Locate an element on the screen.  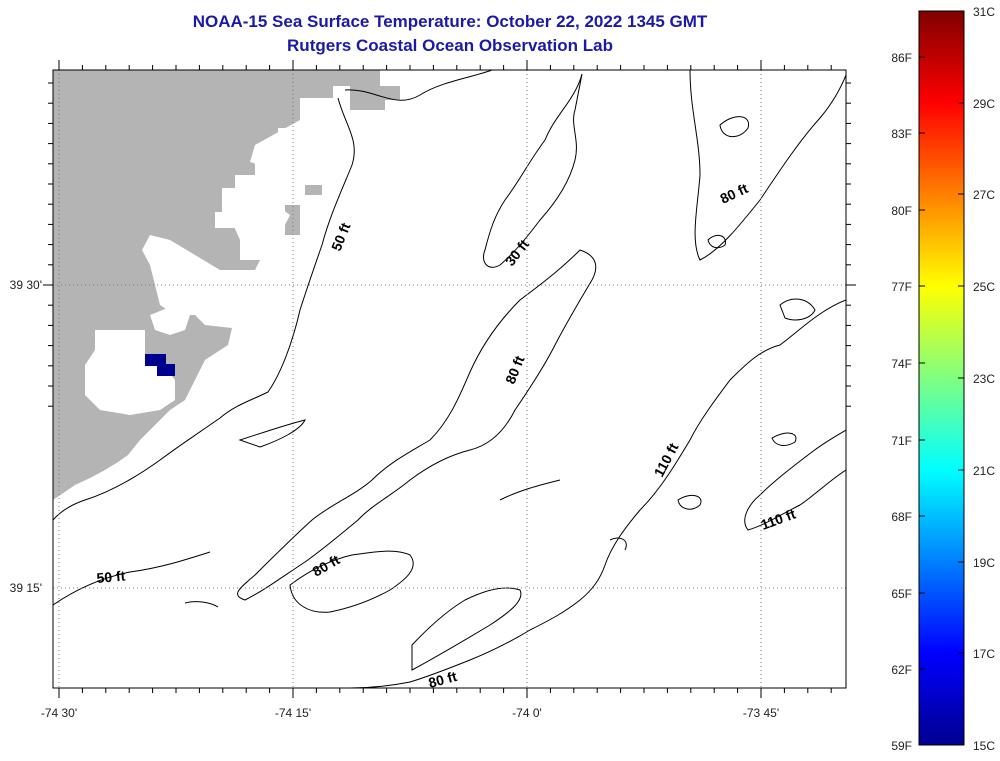
contour-50ft-coast is located at coordinates (418, 85).